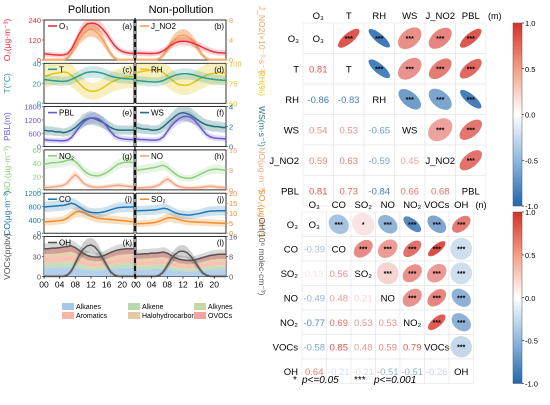  Describe the element at coordinates (231, 190) in the screenshot. I see `tick-label-right: 0` at that location.